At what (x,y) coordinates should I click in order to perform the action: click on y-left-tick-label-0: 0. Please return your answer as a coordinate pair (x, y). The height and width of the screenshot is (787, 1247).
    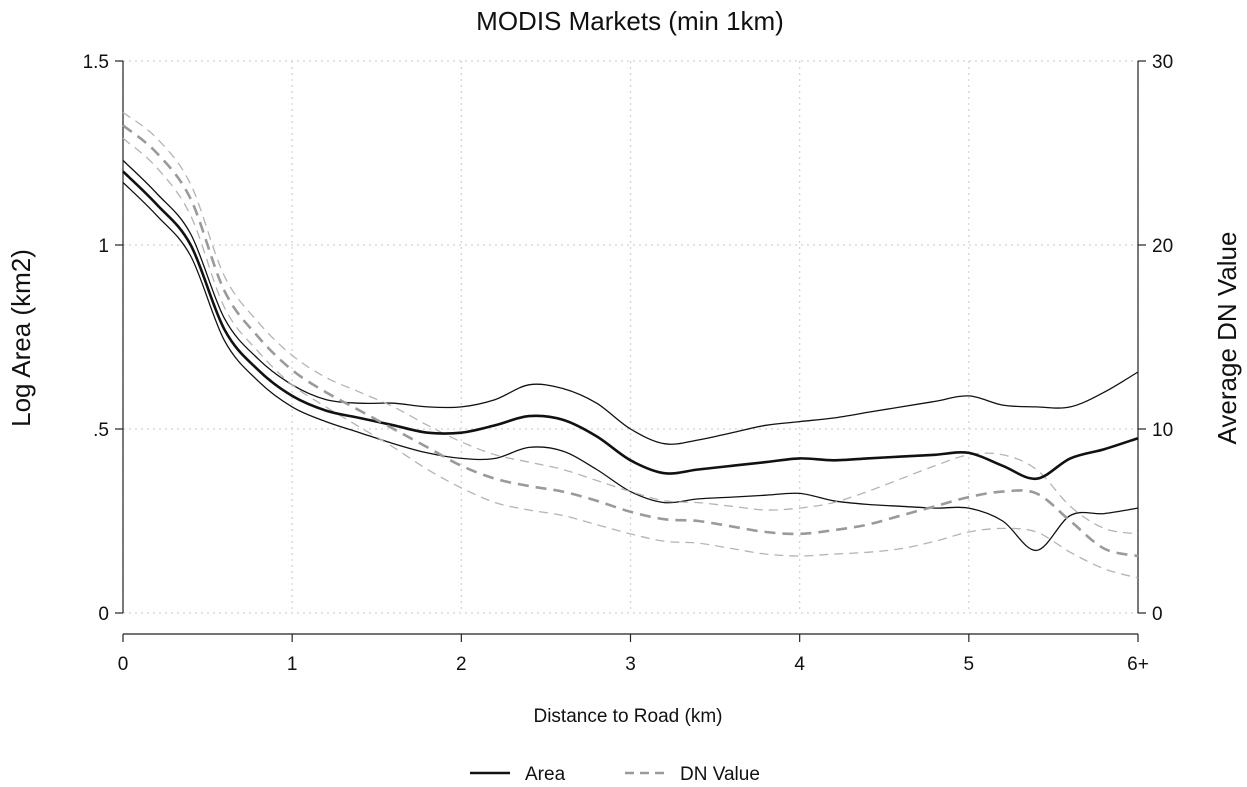
    Looking at the image, I should click on (103, 614).